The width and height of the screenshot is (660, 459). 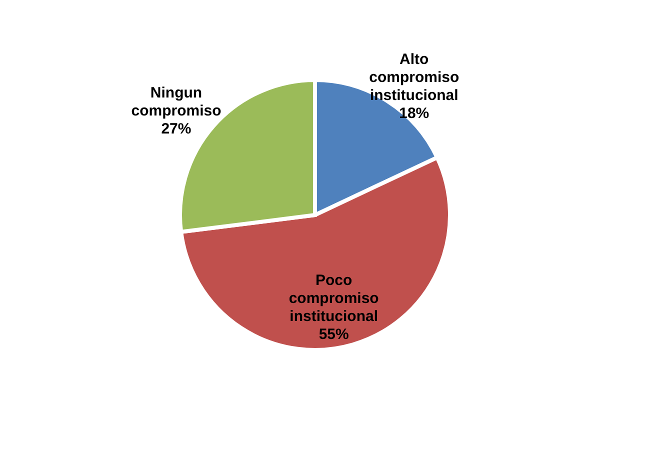 I want to click on slice-label: Alto compromiso institucional, so click(x=414, y=77).